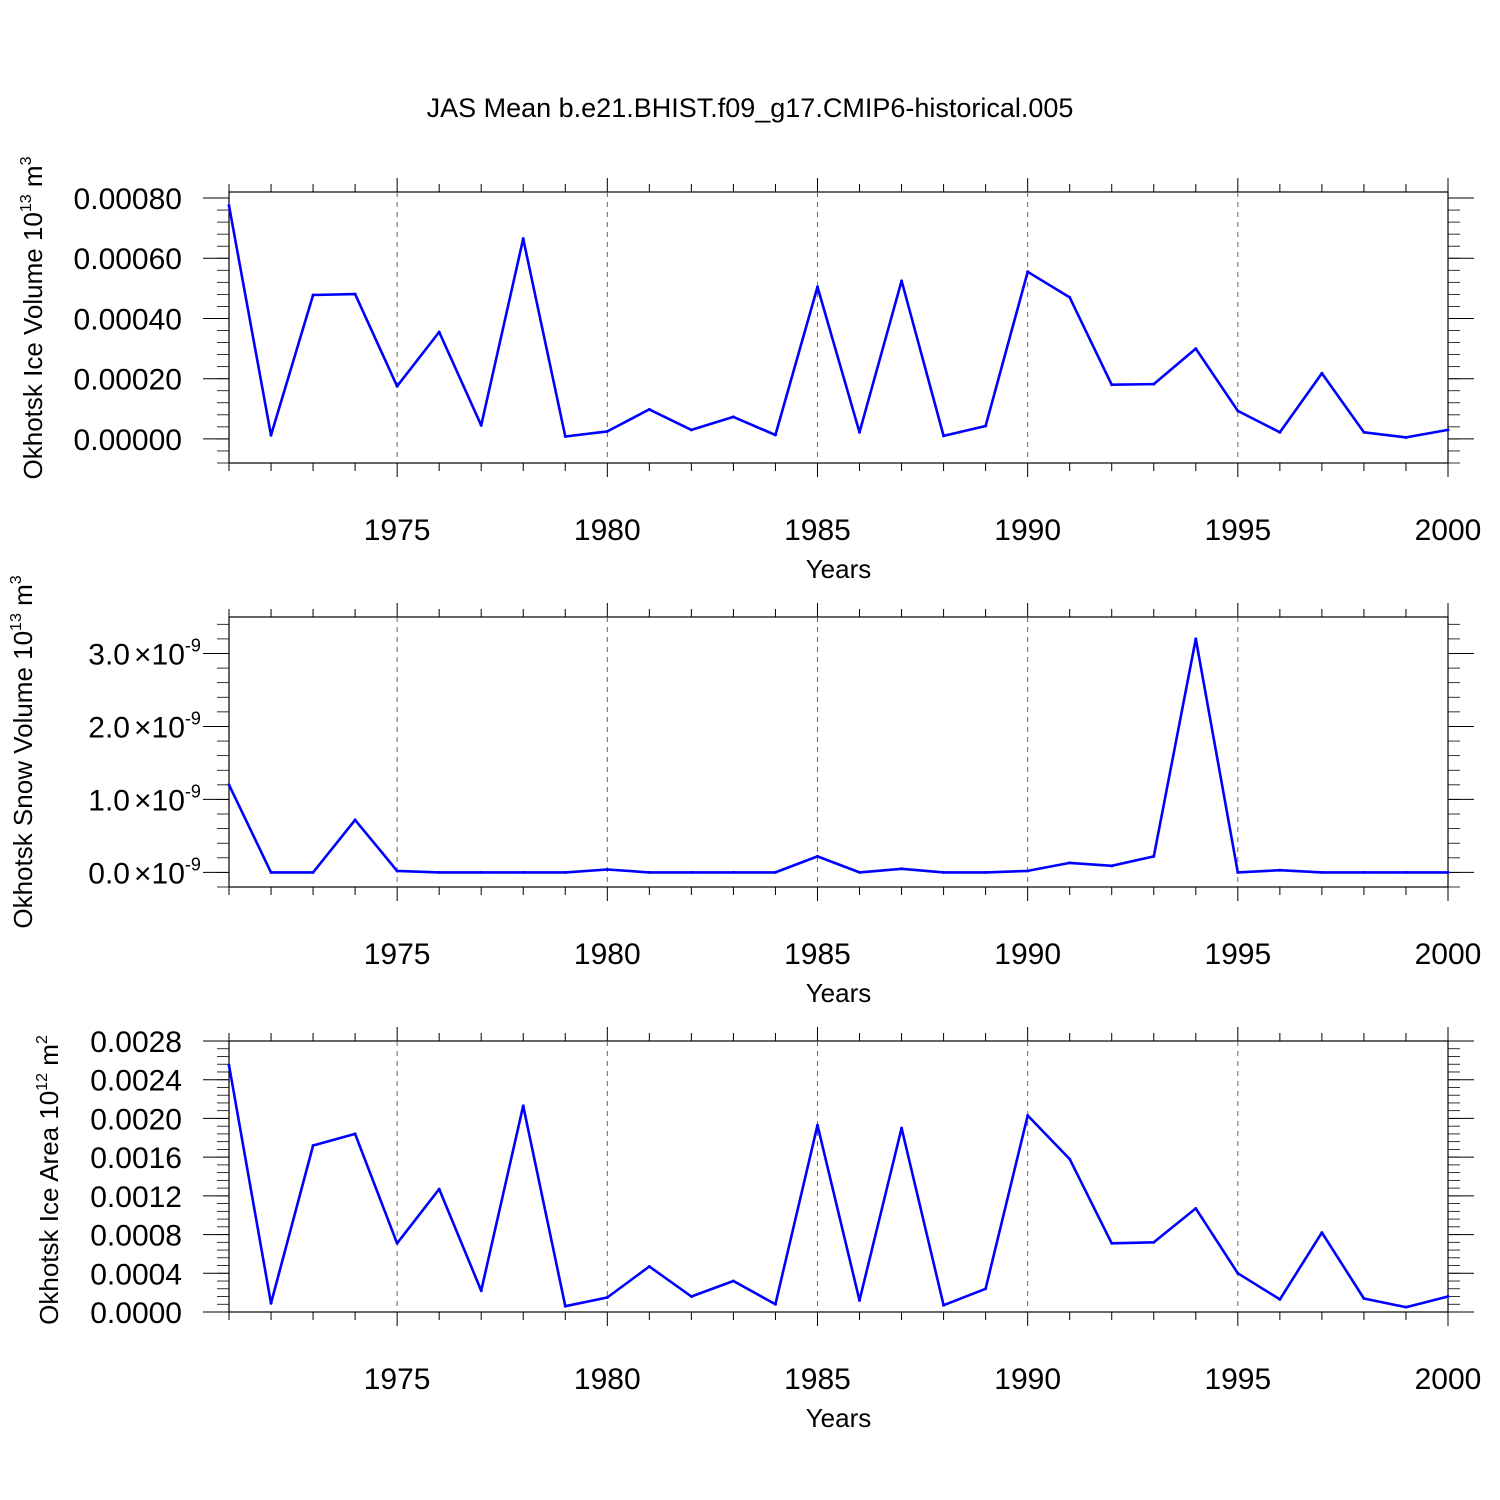 This screenshot has width=1500, height=1500. I want to click on y-tick-label: 0.0, so click(109, 873).